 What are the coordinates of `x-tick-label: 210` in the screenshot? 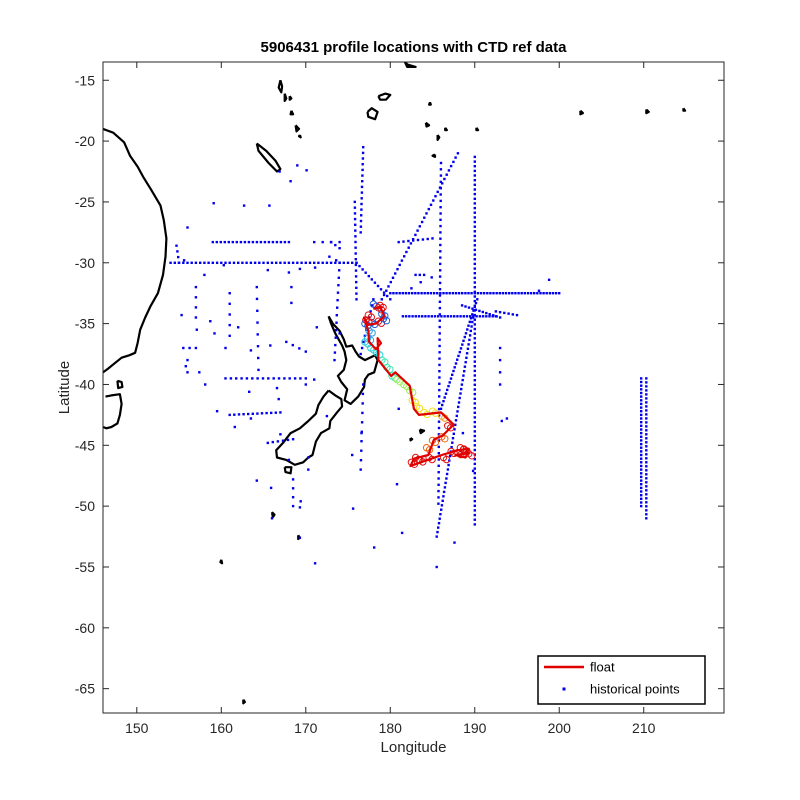 It's located at (644, 728).